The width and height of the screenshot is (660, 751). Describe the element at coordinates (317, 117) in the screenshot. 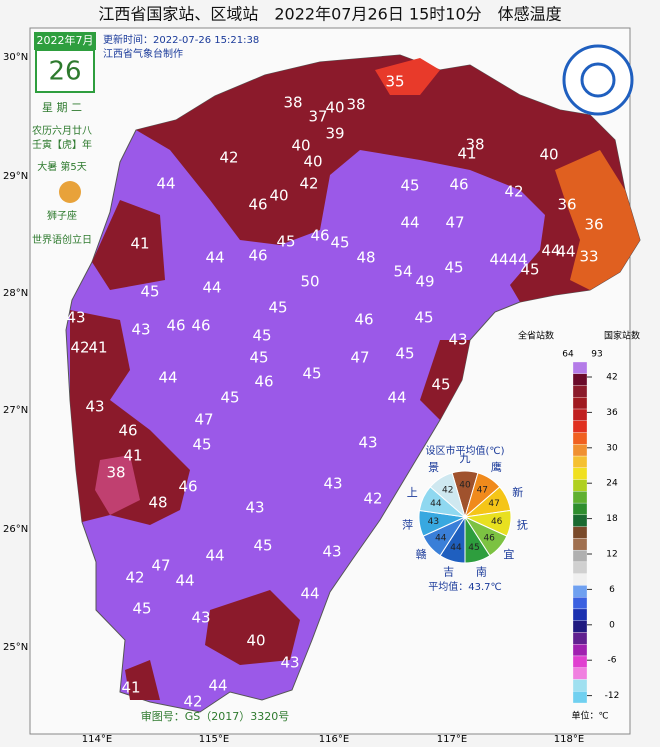

I see `station-value: 37` at that location.